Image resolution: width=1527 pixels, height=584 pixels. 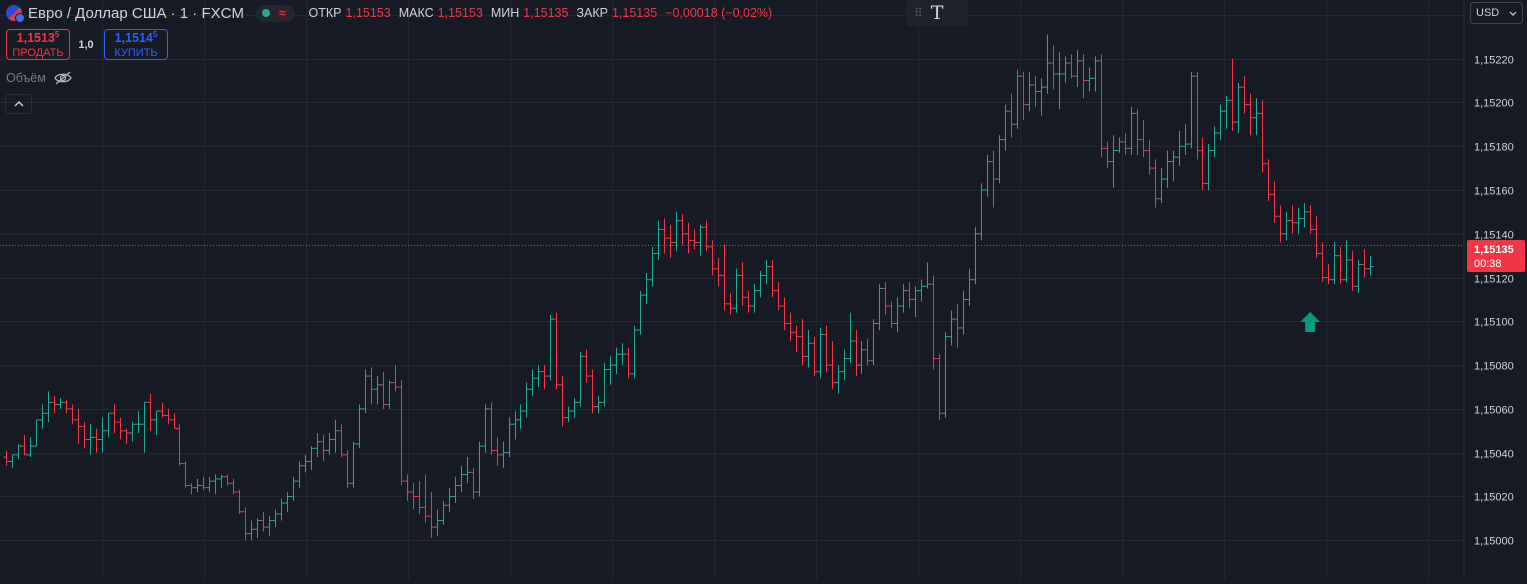 I want to click on collapse-legend-button, so click(x=18, y=104).